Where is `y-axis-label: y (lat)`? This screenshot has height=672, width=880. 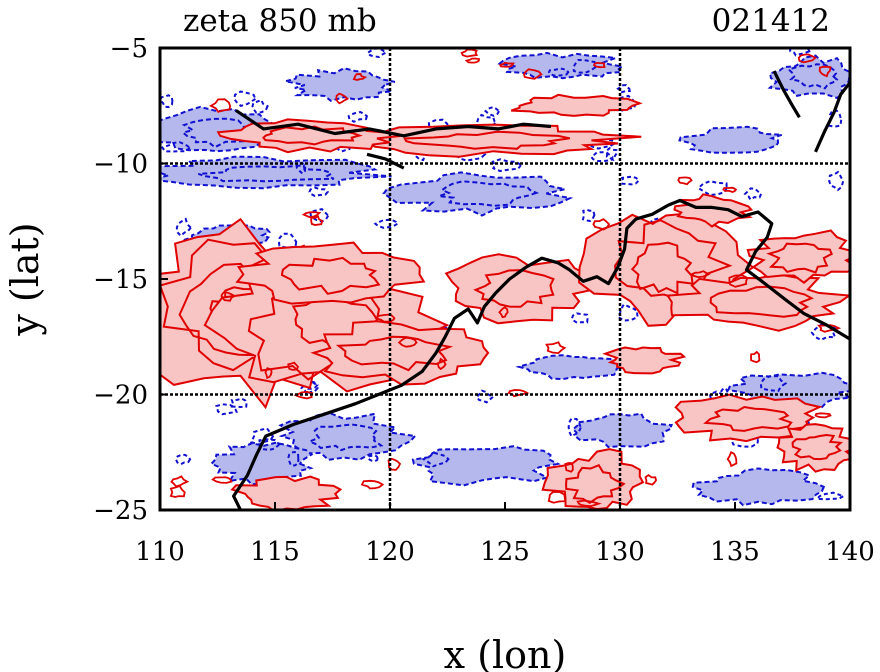 y-axis-label: y (lat) is located at coordinates (25, 279).